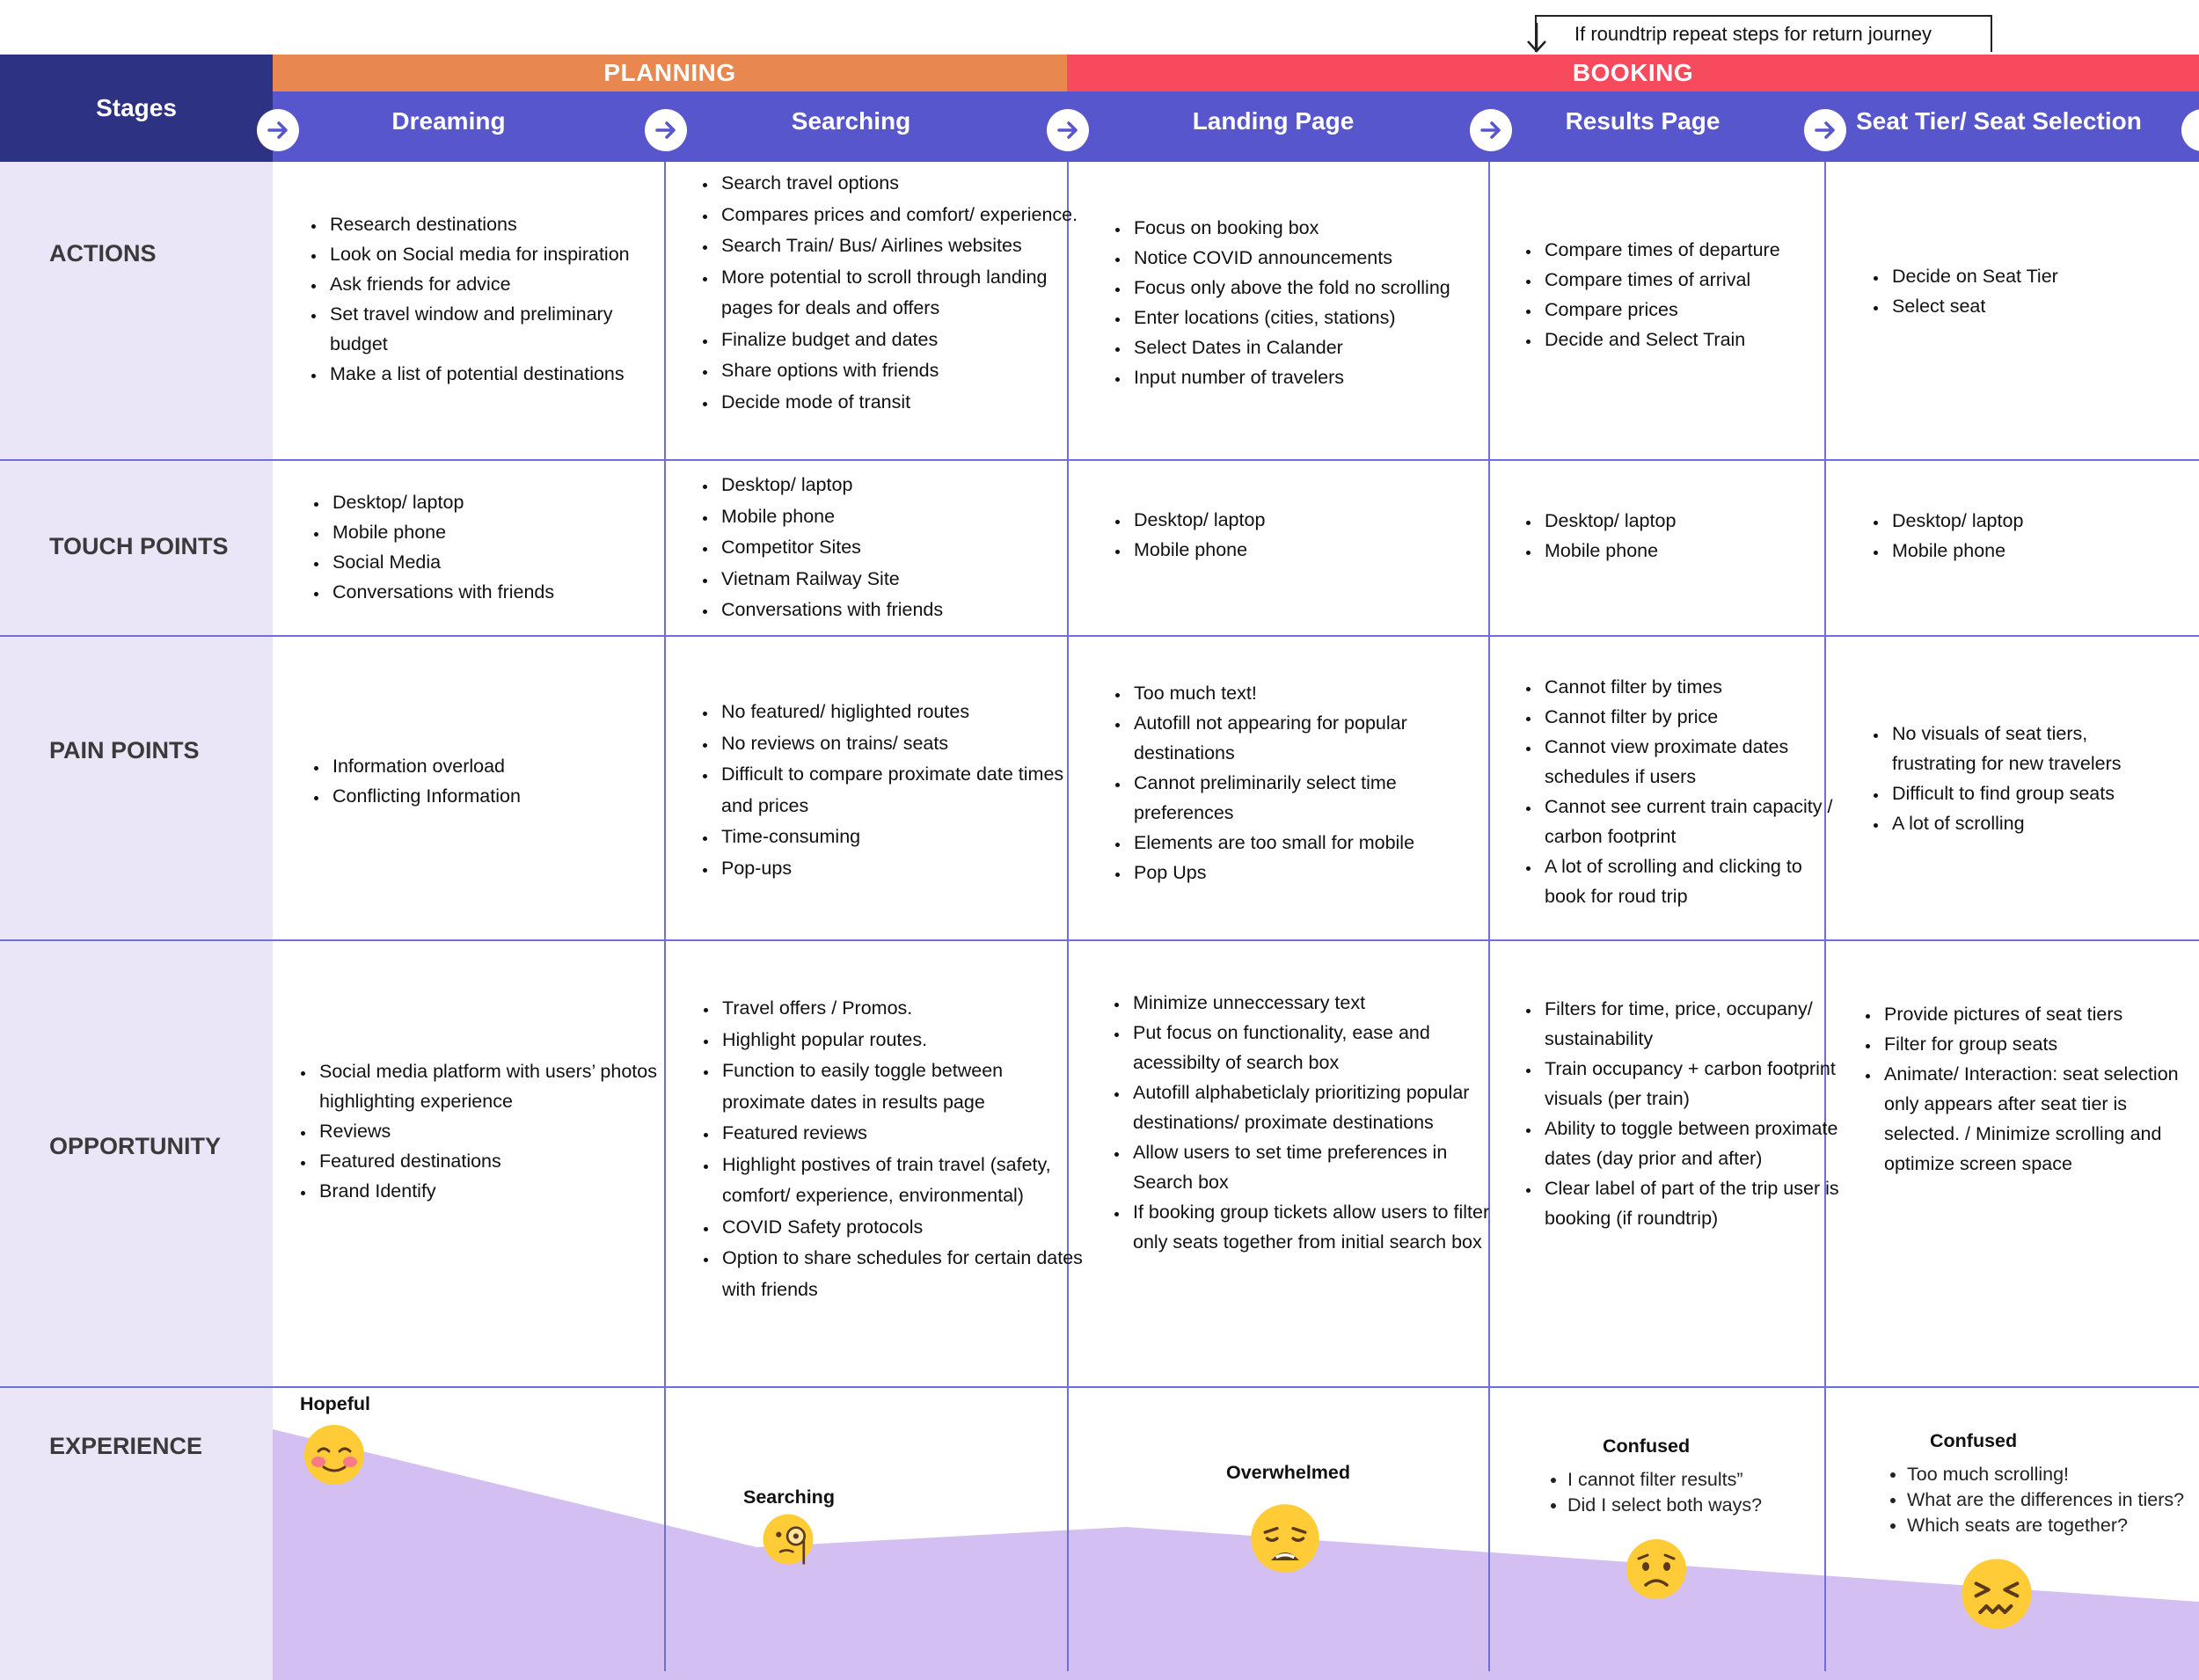 The image size is (2199, 1680). What do you see at coordinates (1633, 73) in the screenshot?
I see `phase-booking: BOOKING` at bounding box center [1633, 73].